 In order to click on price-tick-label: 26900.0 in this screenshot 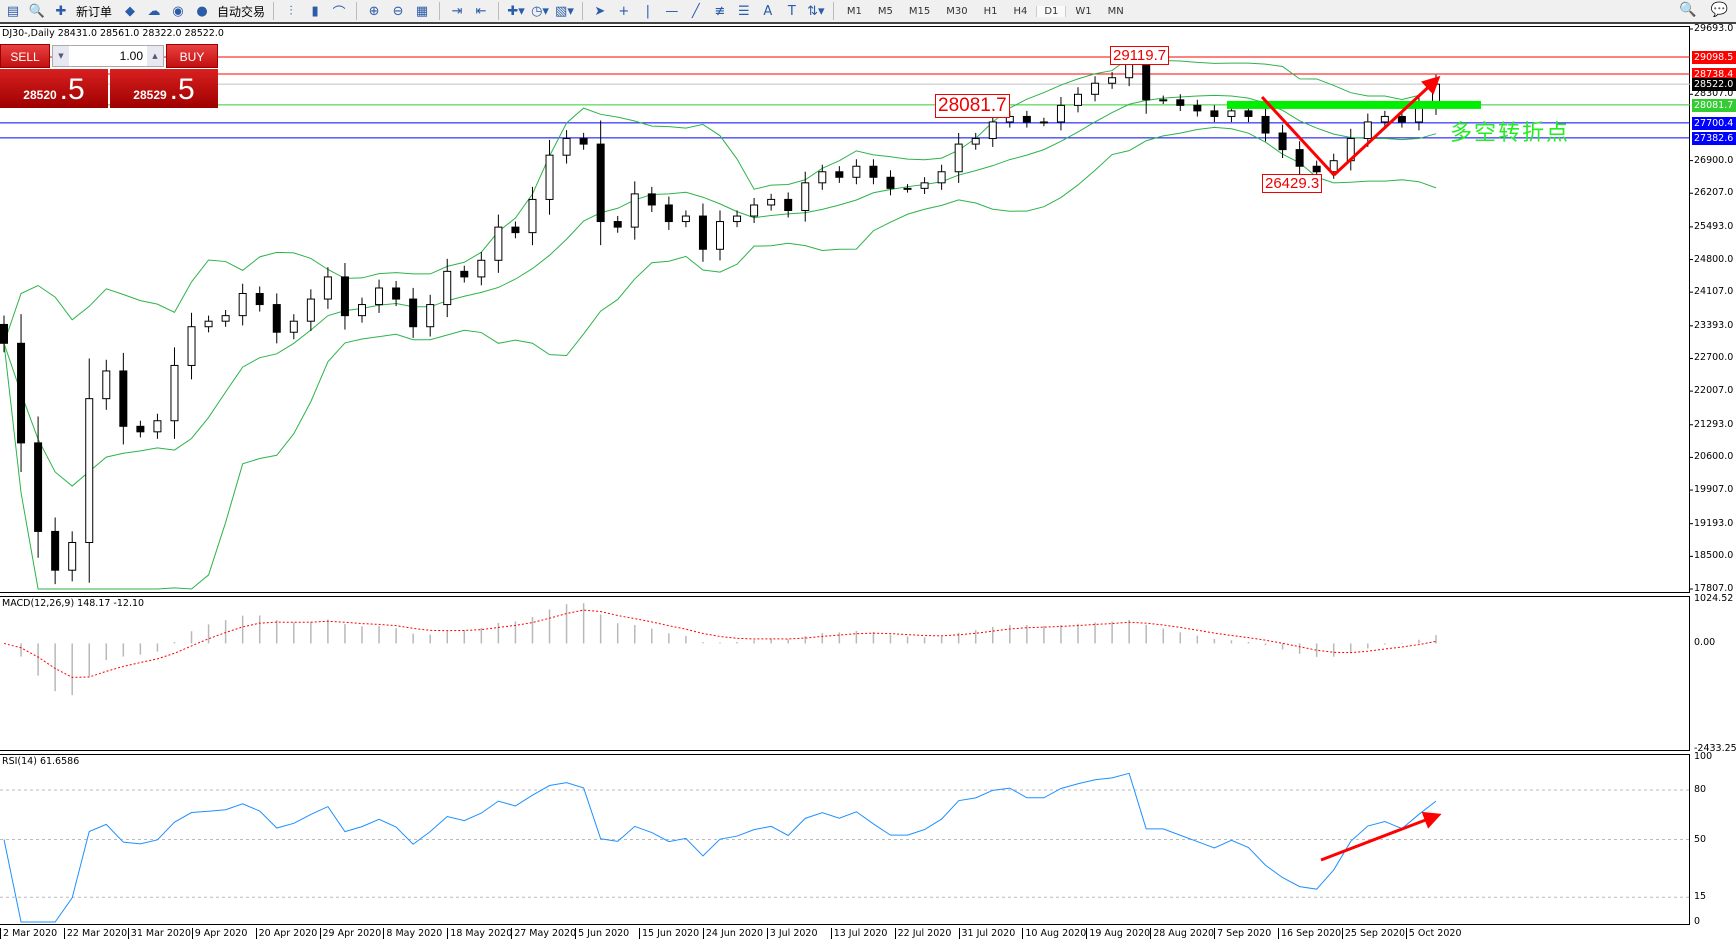, I will do `click(1714, 160)`.